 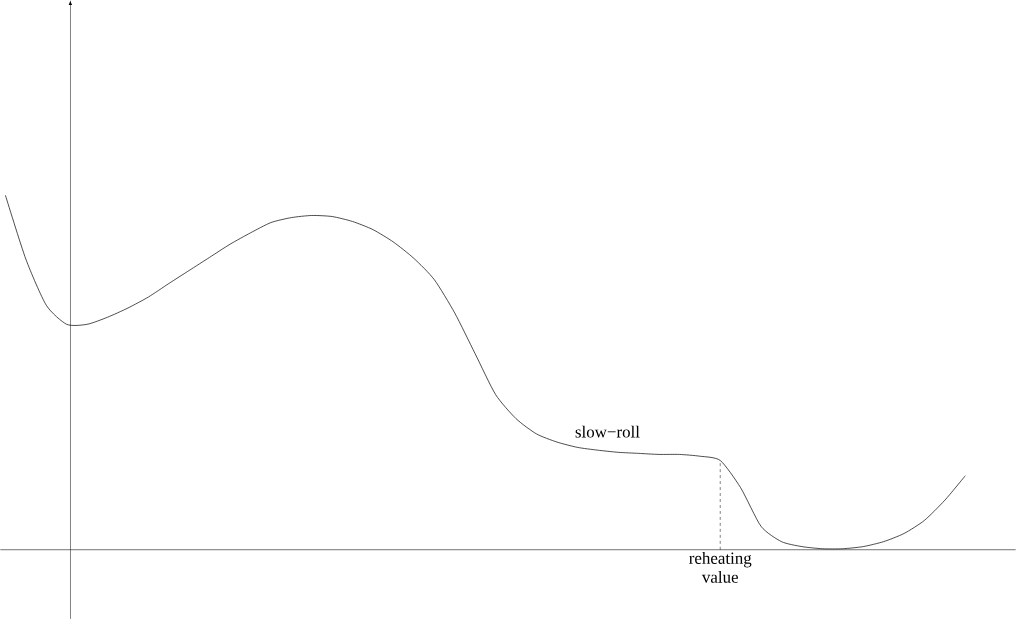 What do you see at coordinates (607, 431) in the screenshot?
I see `annotation: slow−roll` at bounding box center [607, 431].